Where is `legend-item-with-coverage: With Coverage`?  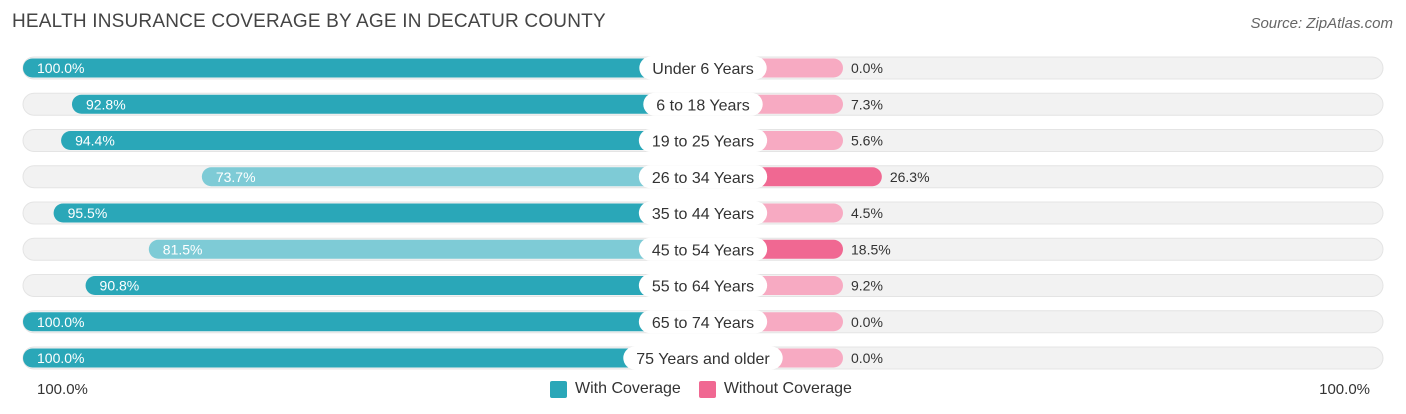 legend-item-with-coverage: With Coverage is located at coordinates (615, 389).